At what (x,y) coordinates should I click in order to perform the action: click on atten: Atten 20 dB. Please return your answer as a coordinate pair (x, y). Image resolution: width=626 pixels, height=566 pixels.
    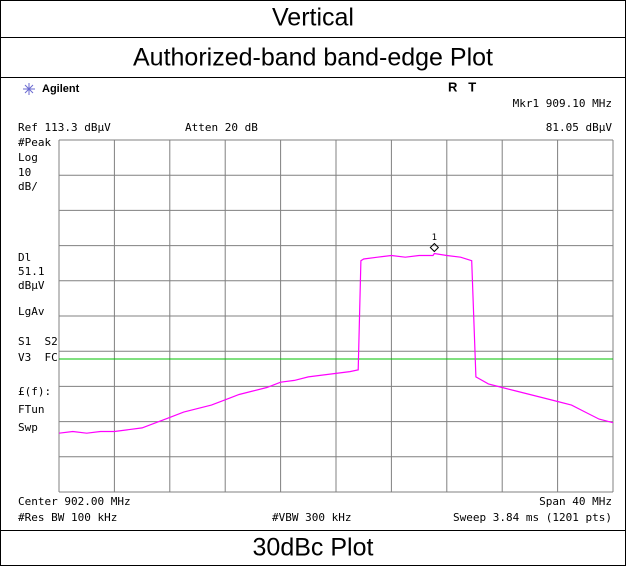
    Looking at the image, I should click on (221, 127).